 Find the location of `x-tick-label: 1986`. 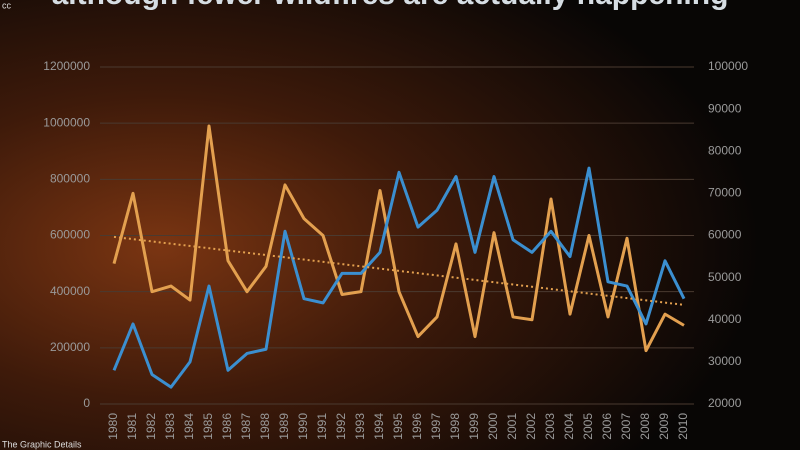

x-tick-label: 1986 is located at coordinates (227, 426).